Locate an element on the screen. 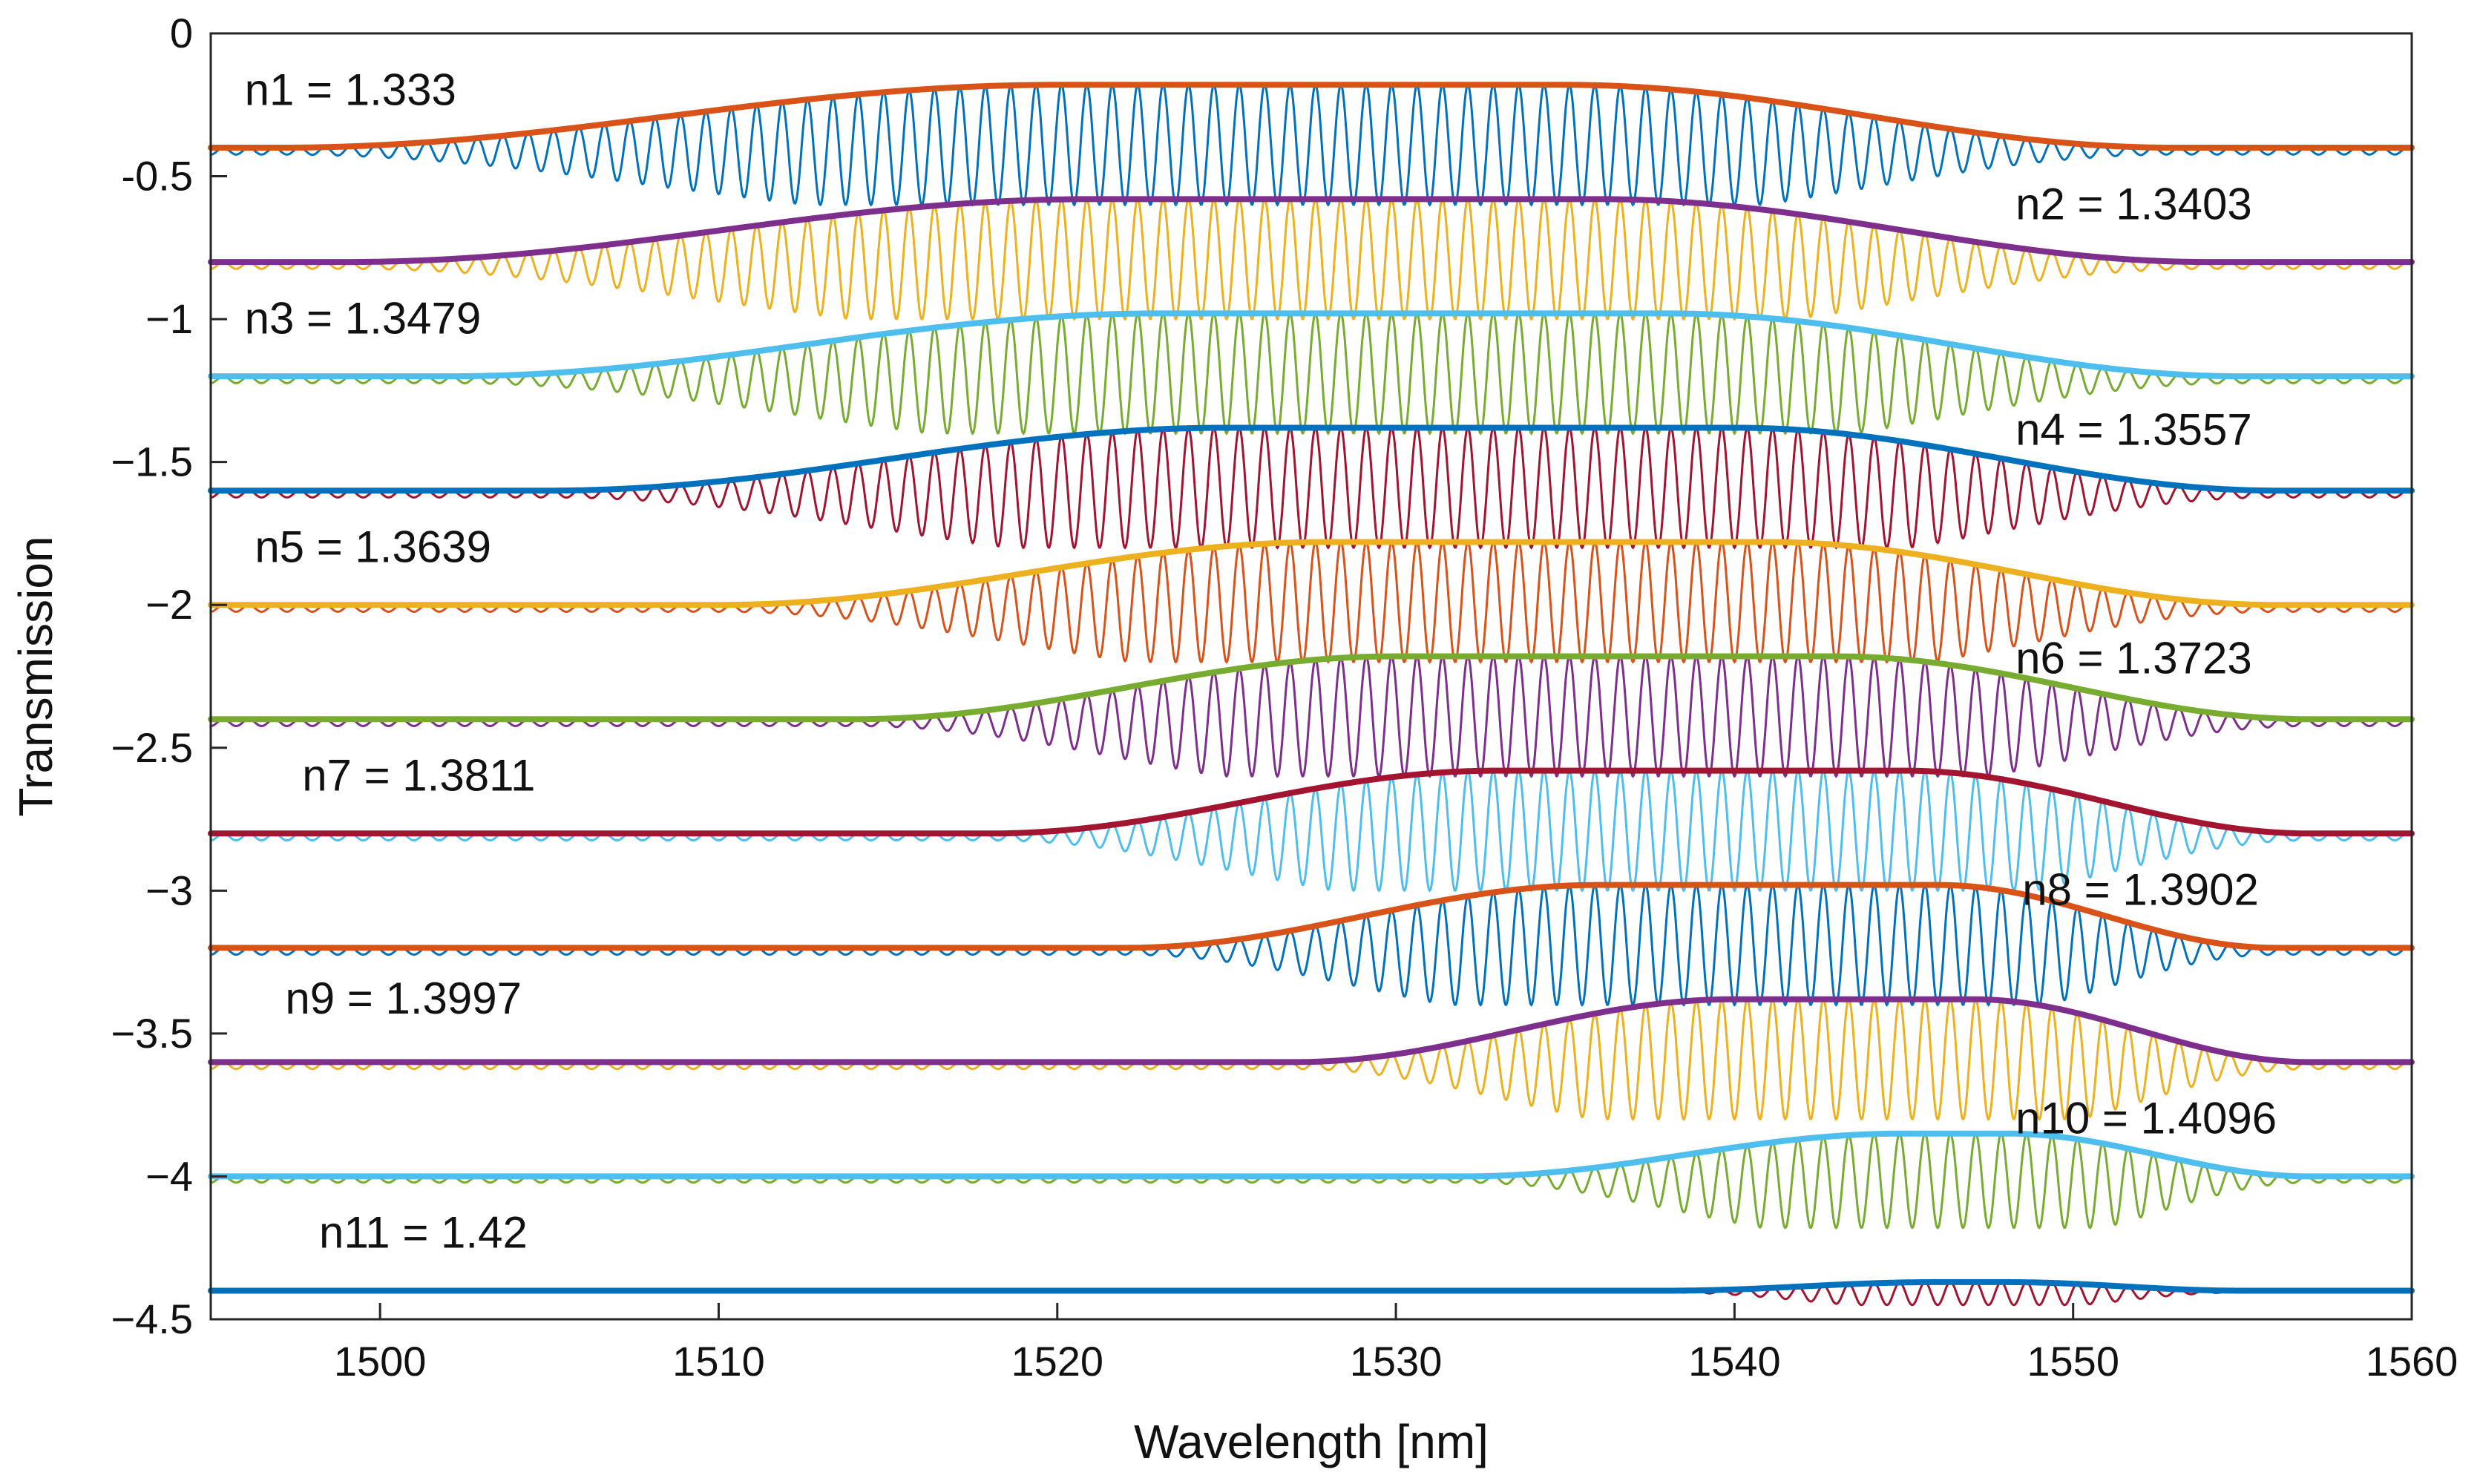 Image resolution: width=2480 pixels, height=1484 pixels. x-tick-label: 1510 is located at coordinates (718, 1361).